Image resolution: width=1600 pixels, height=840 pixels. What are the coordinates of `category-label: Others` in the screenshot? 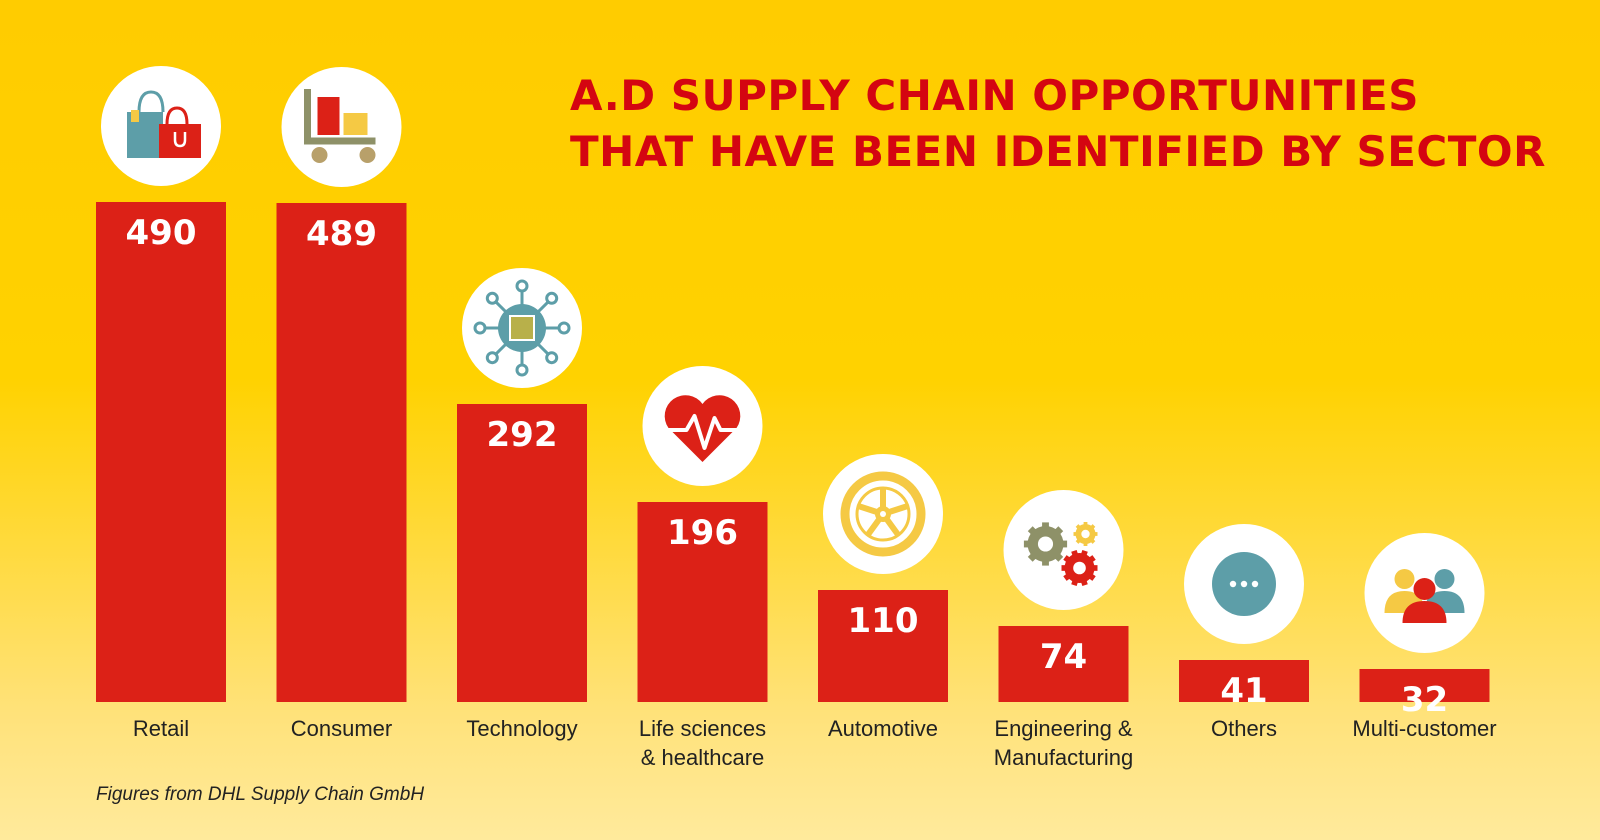 It's located at (1244, 728).